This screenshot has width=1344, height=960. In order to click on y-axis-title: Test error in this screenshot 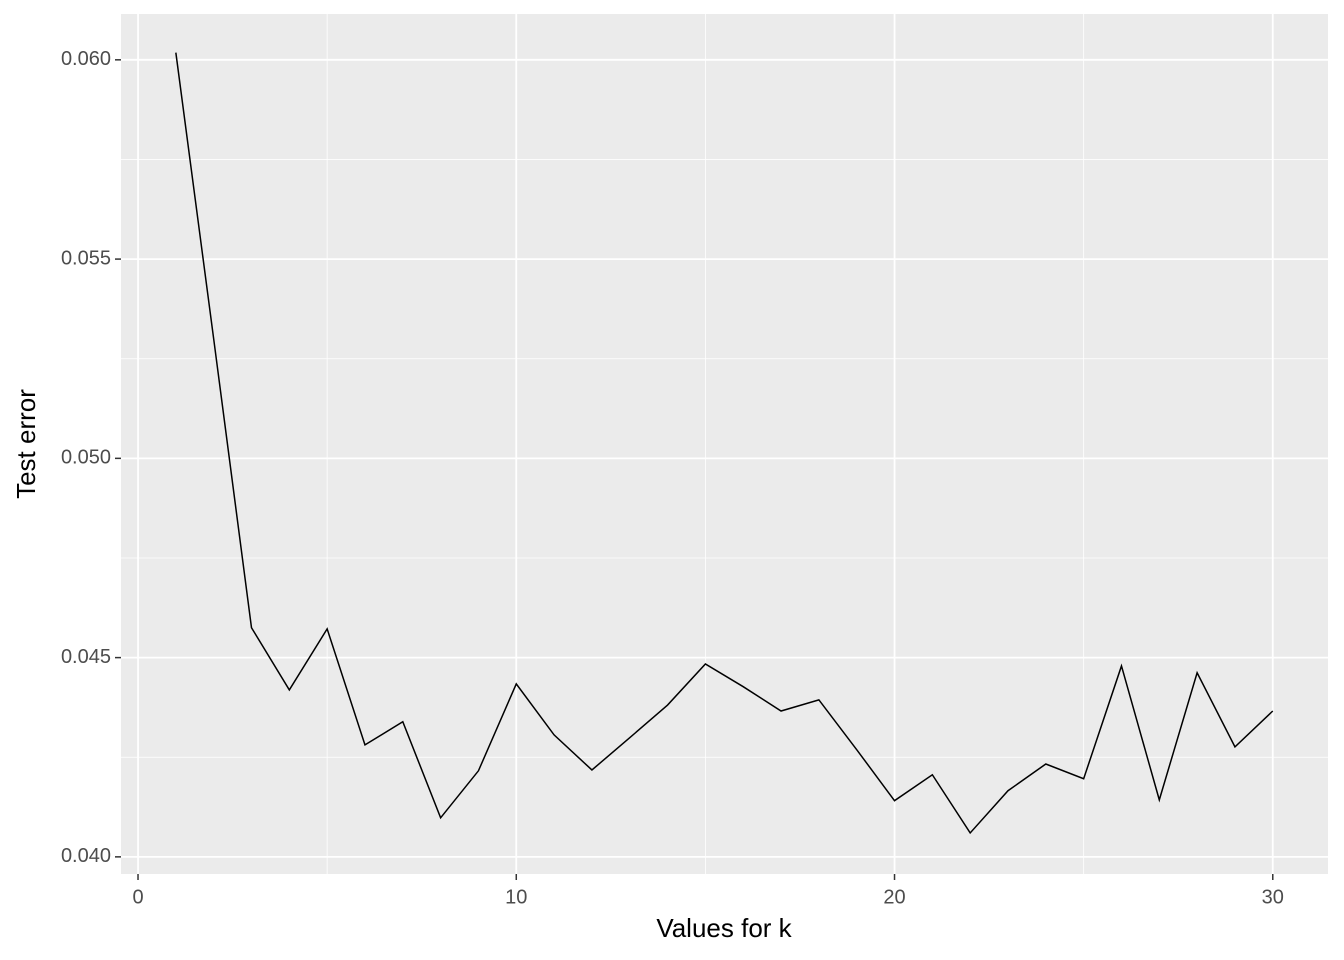, I will do `click(26, 444)`.